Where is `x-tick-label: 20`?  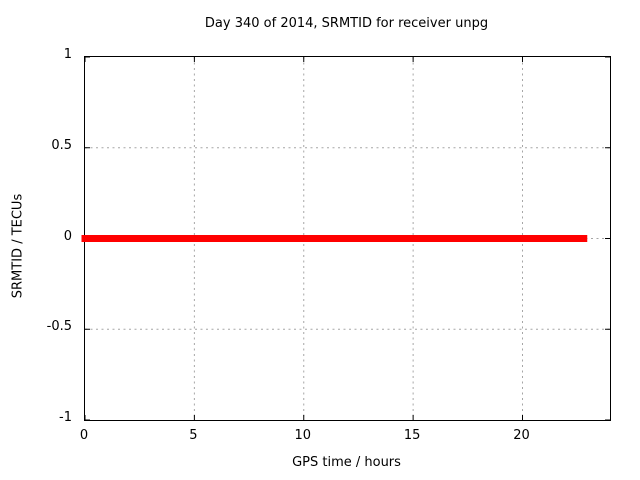
x-tick-label: 20 is located at coordinates (521, 435).